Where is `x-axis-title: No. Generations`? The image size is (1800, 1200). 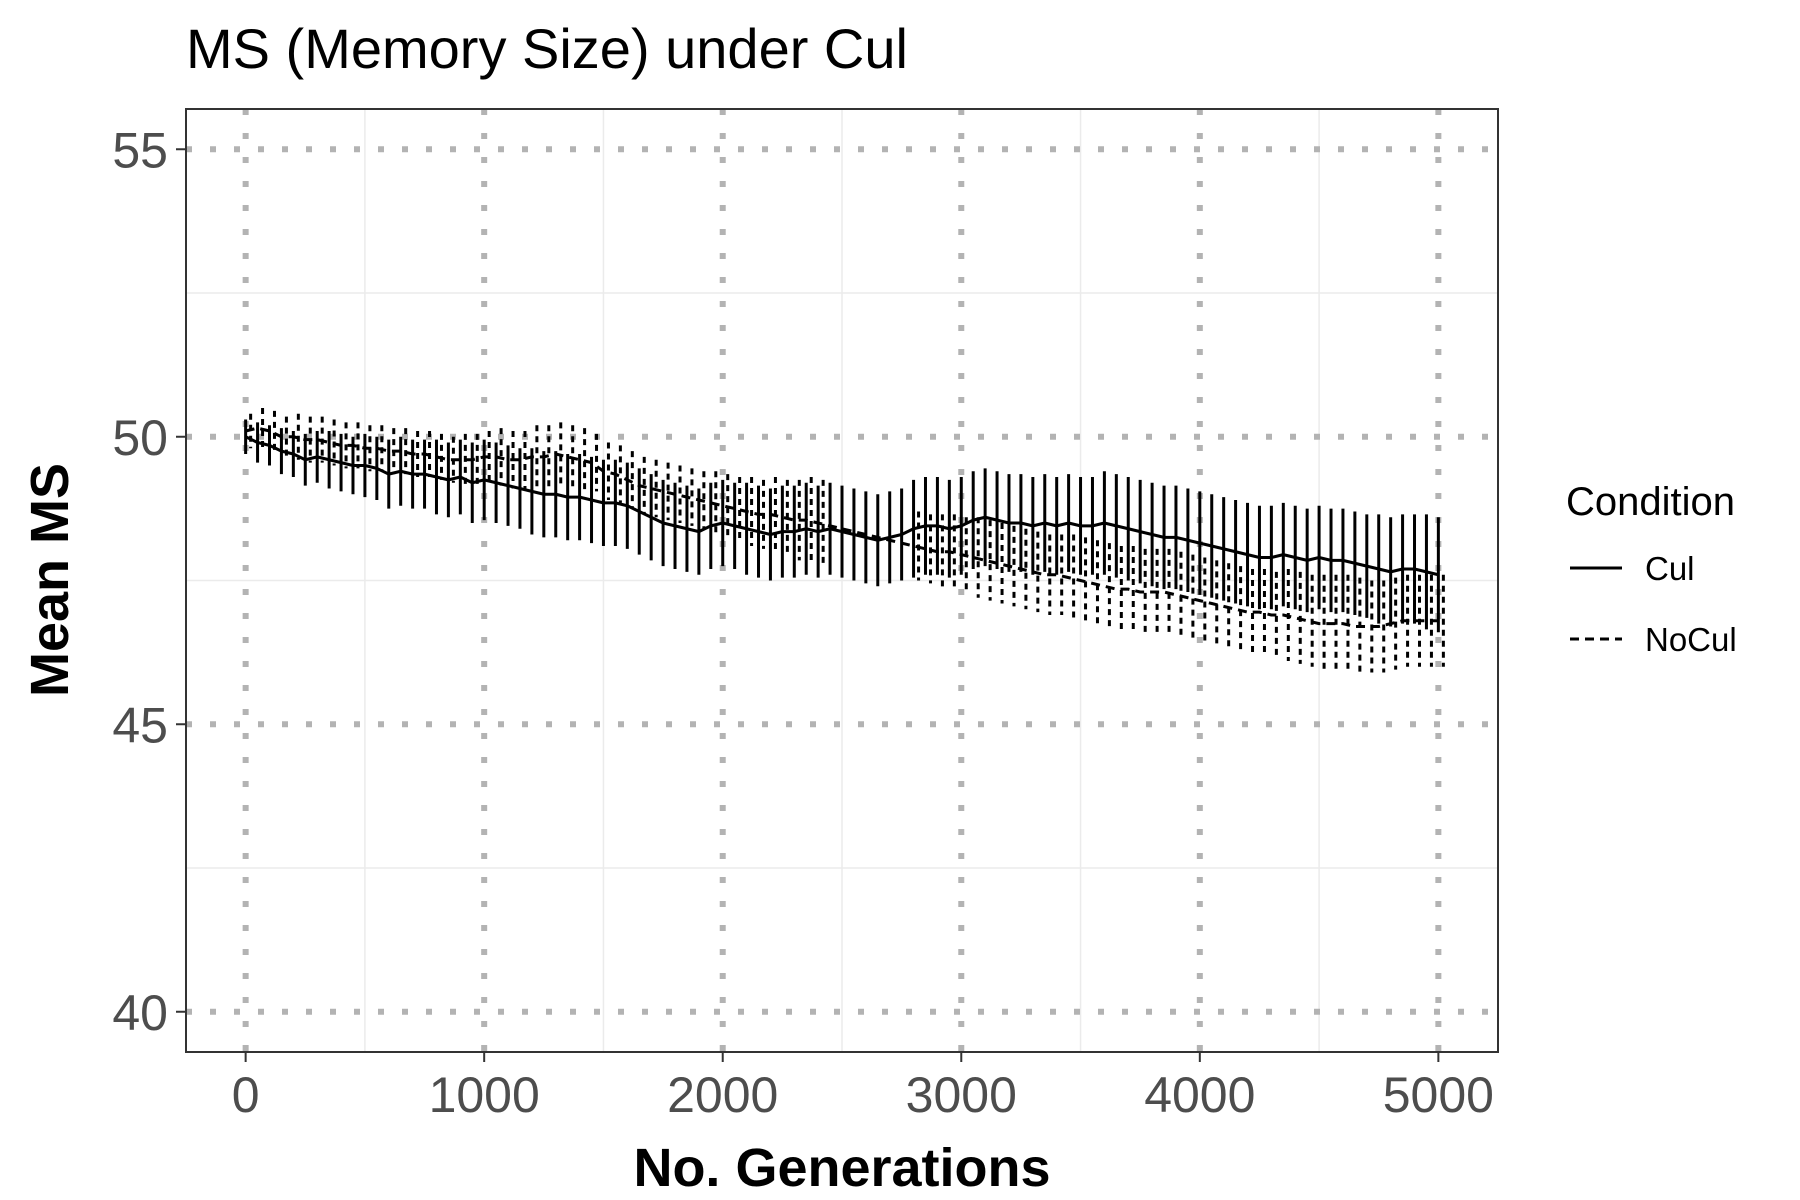 x-axis-title: No. Generations is located at coordinates (841, 1168).